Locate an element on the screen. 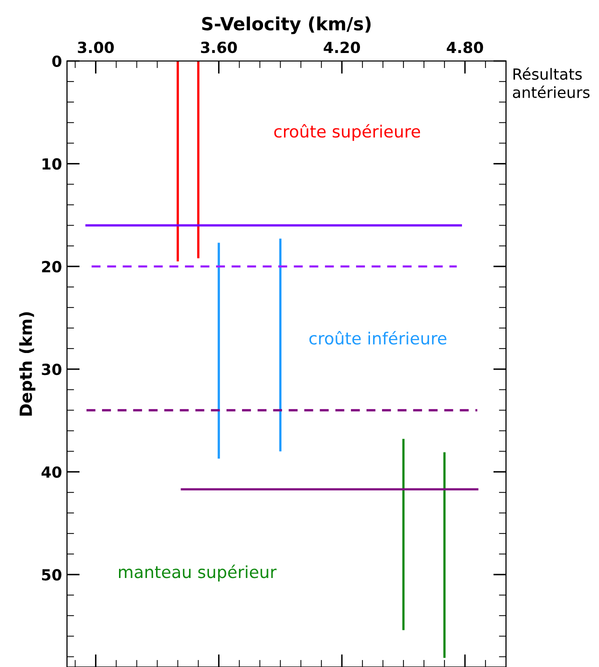  y-tick-label: 30 is located at coordinates (52, 370).